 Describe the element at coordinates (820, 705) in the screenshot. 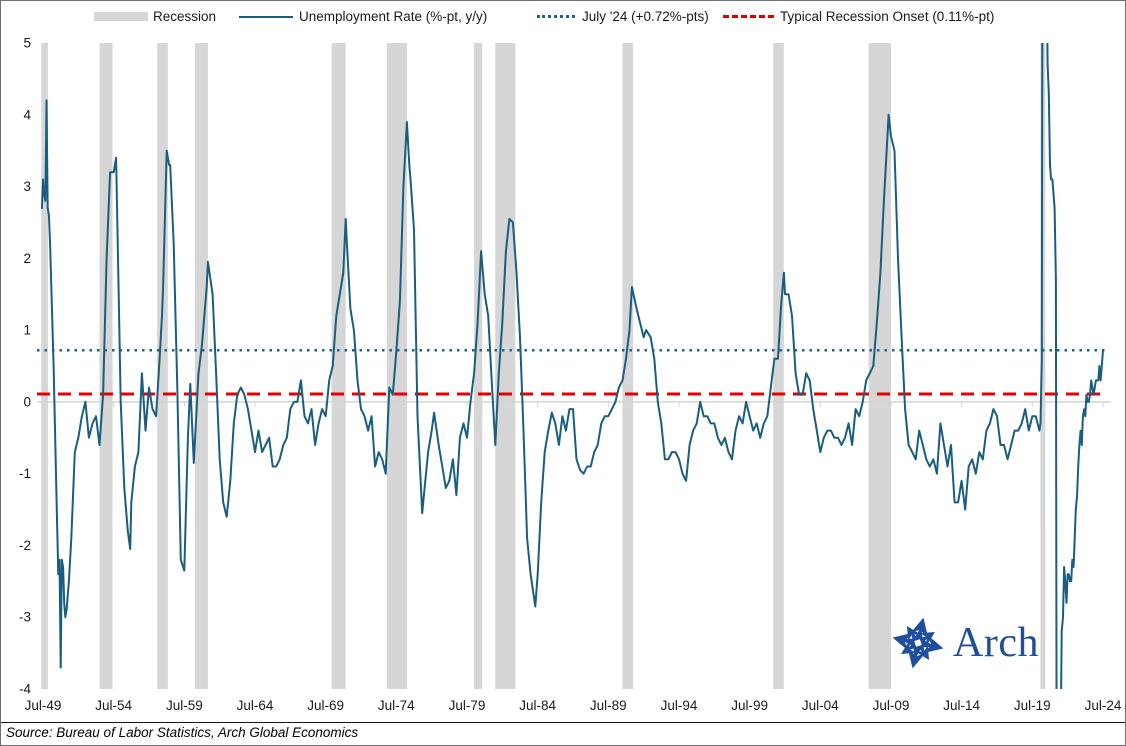

I see `x-axis-tick-label: Jul-04` at that location.